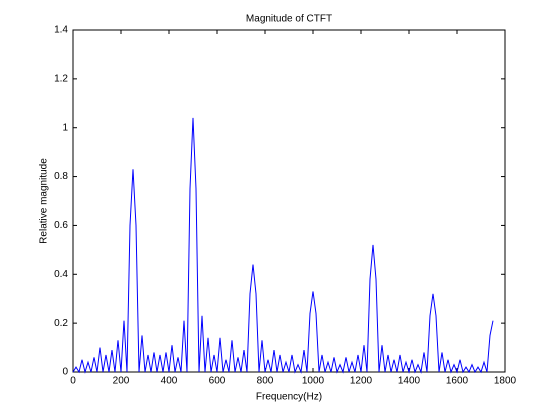  I want to click on y-tick-label: 1.2, so click(61, 78).